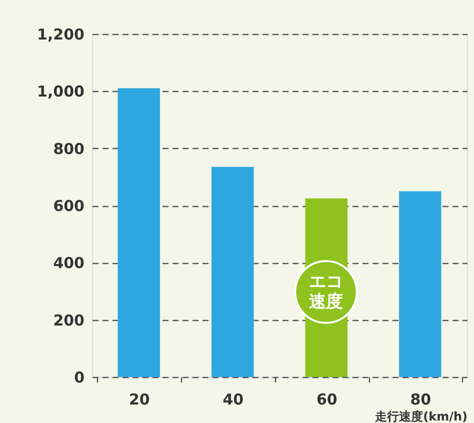 The width and height of the screenshot is (474, 423). I want to click on y-tick-label: 1,200, so click(60, 35).